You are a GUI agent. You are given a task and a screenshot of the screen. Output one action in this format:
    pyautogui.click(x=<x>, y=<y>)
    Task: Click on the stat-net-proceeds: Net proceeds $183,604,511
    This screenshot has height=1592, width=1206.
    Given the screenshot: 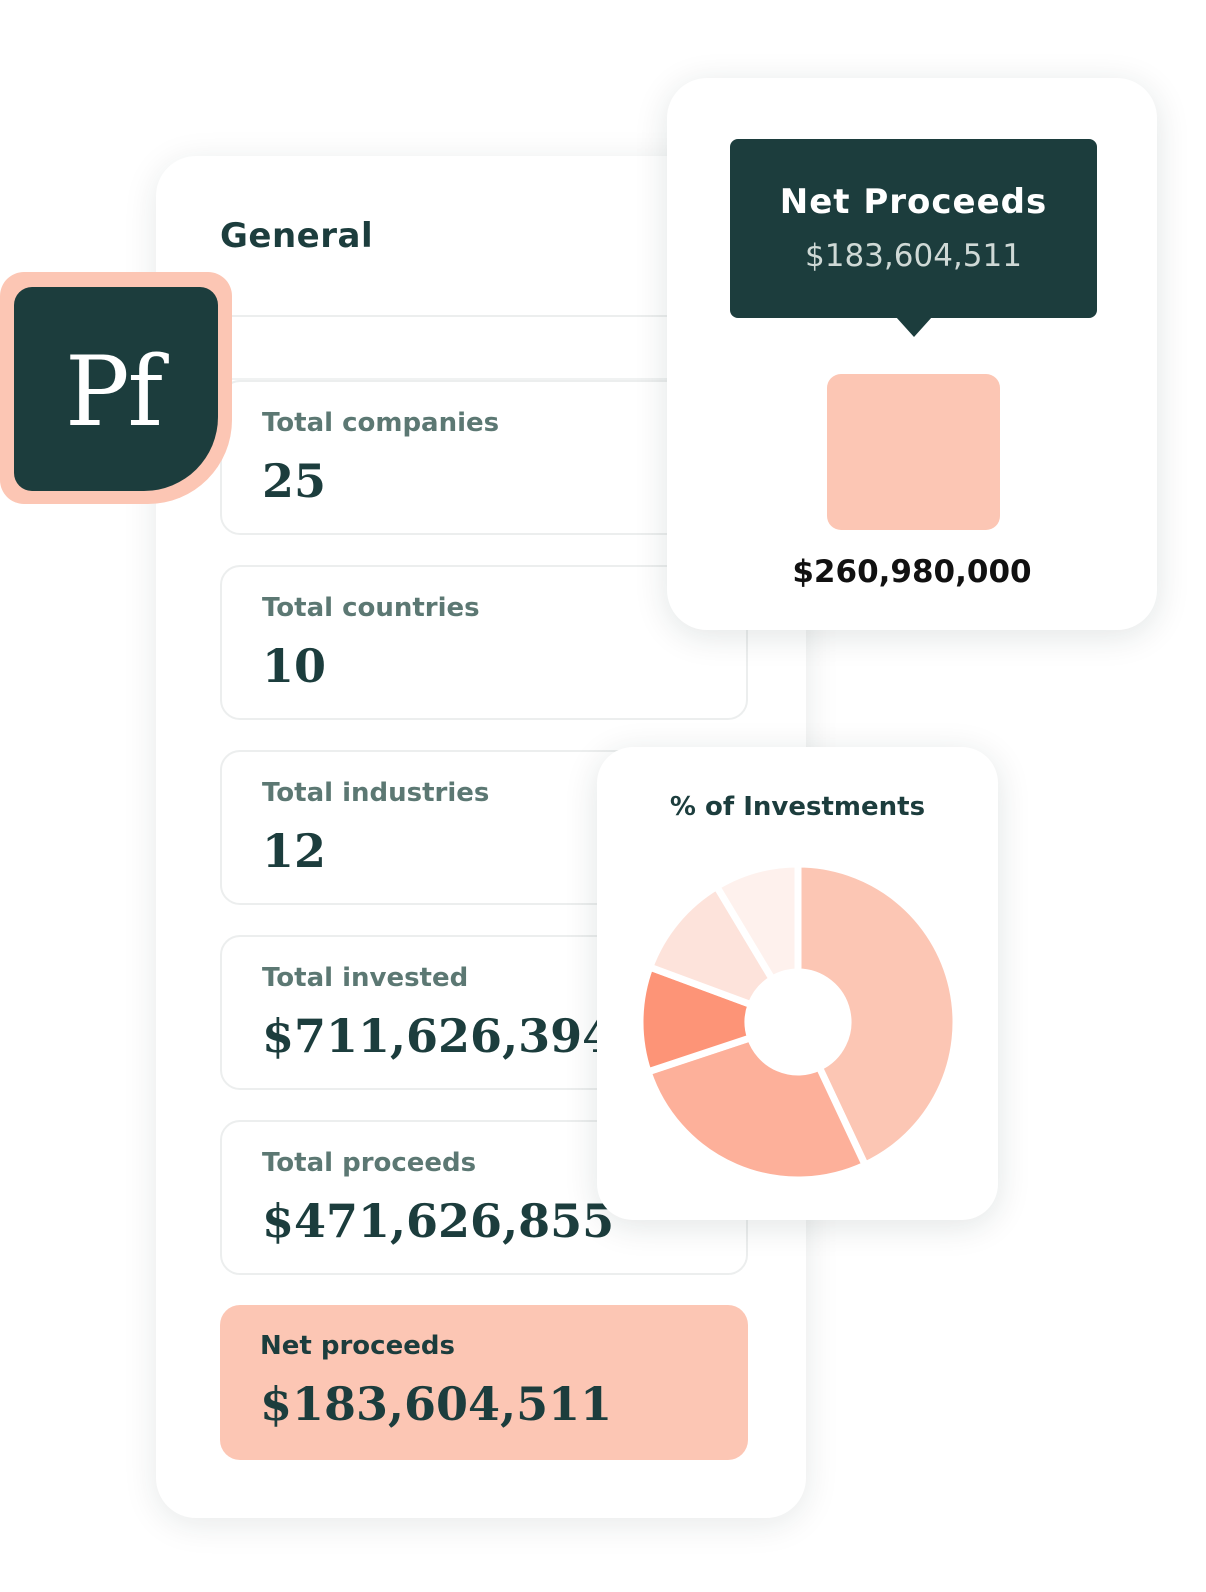 What is the action you would take?
    pyautogui.click(x=484, y=1382)
    